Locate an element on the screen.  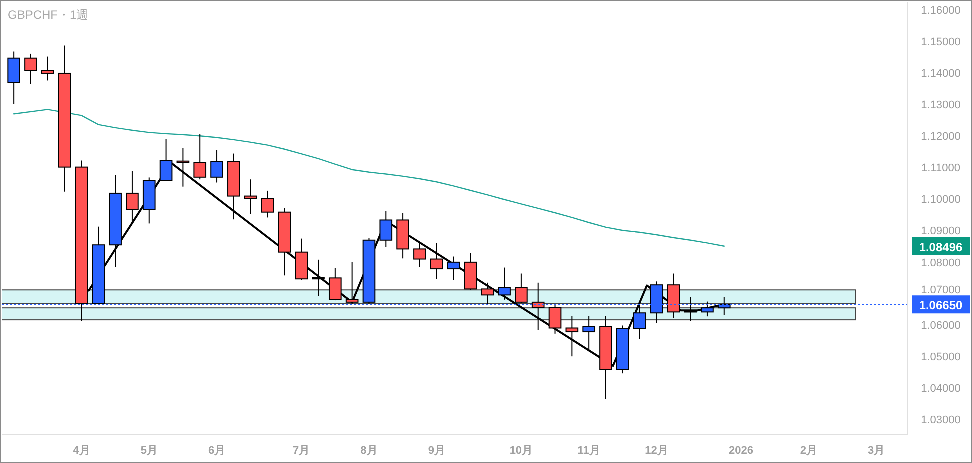
y-tick-label: 1.04000 is located at coordinates (941, 389).